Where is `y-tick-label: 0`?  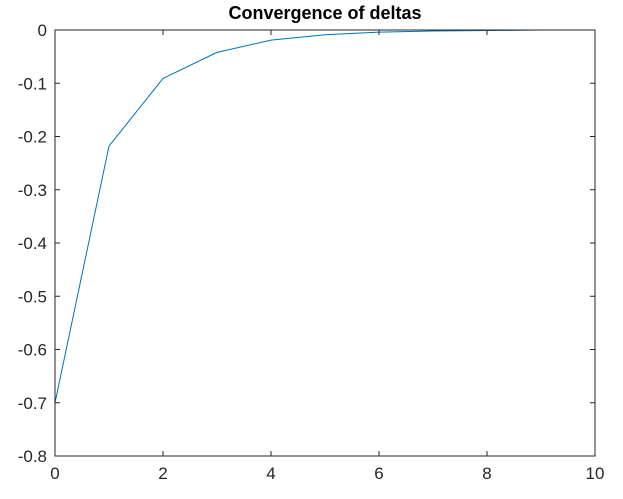
y-tick-label: 0 is located at coordinates (42, 30).